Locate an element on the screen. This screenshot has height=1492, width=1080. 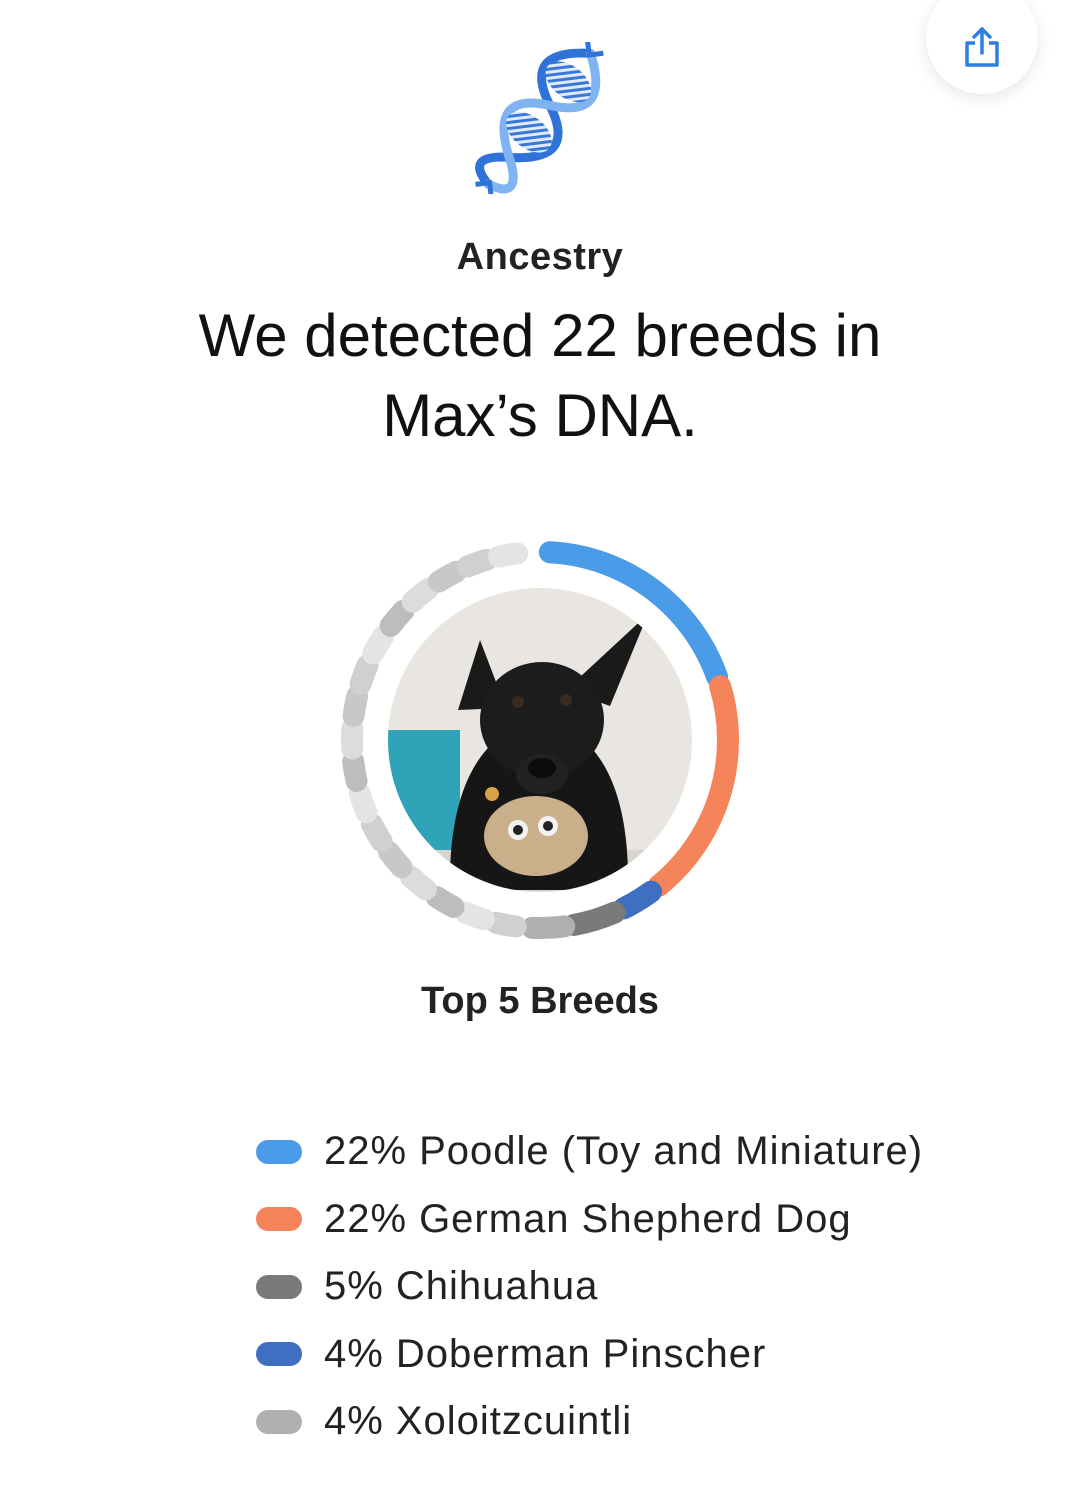
breed-count-headline: We detected 22 breeds in Max’s DNA. is located at coordinates (540, 375).